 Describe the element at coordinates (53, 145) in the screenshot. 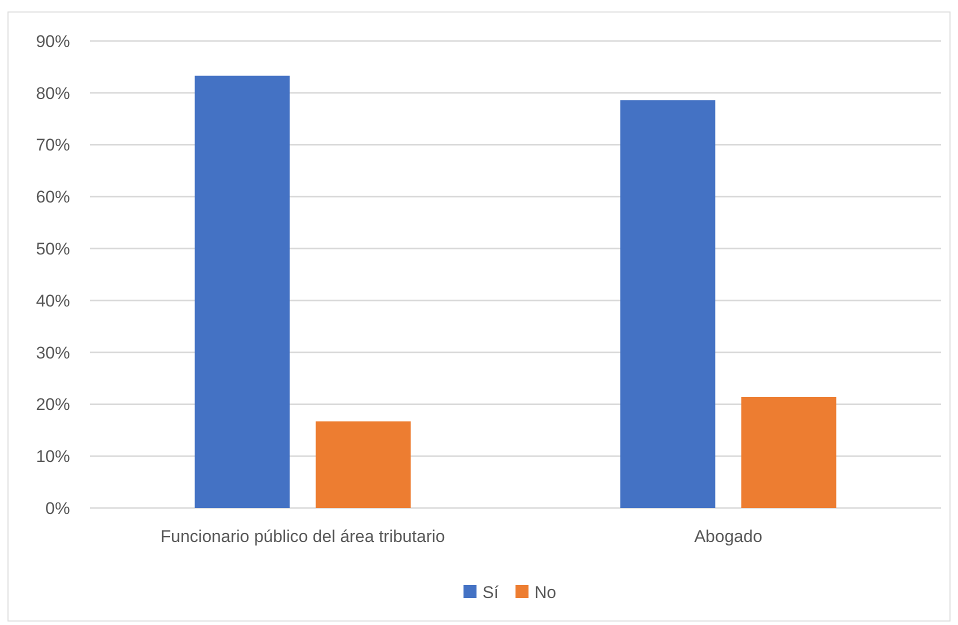

I see `y-tick-label: 70%` at that location.